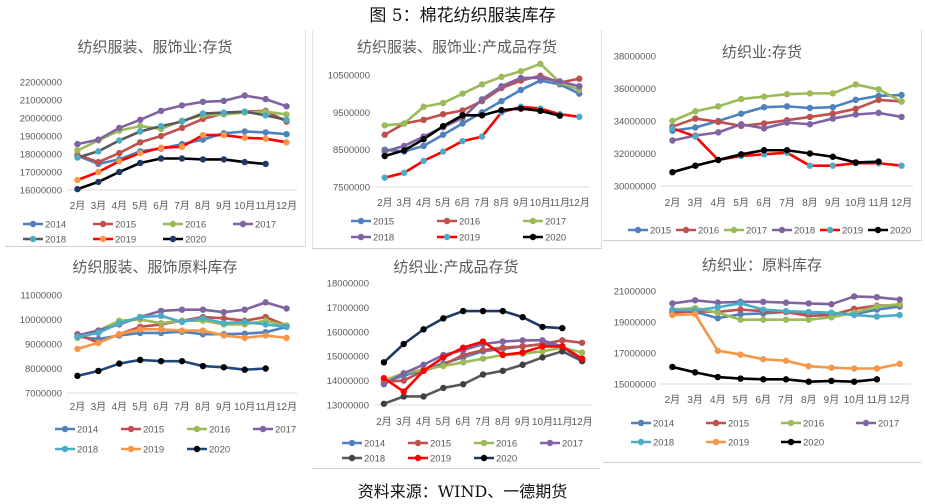 The image size is (925, 504). What do you see at coordinates (440, 459) in the screenshot?
I see `legend-label: 2019` at bounding box center [440, 459].